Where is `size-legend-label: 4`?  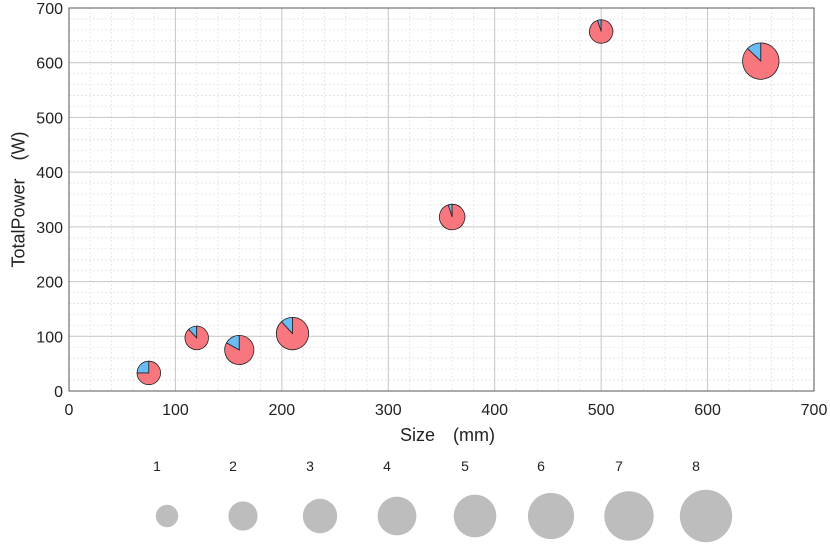 size-legend-label: 4 is located at coordinates (387, 466).